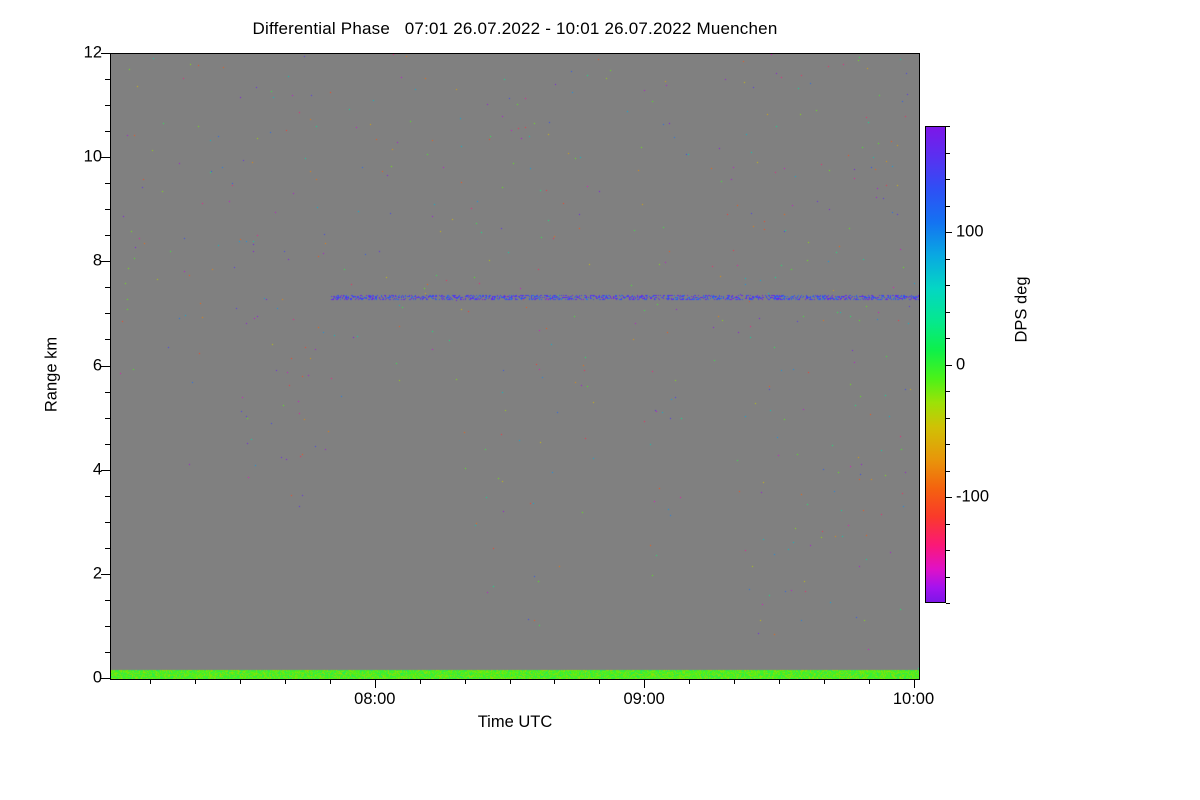 This screenshot has width=1200, height=800. What do you see at coordinates (92, 156) in the screenshot?
I see `y-tick-label: 10` at bounding box center [92, 156].